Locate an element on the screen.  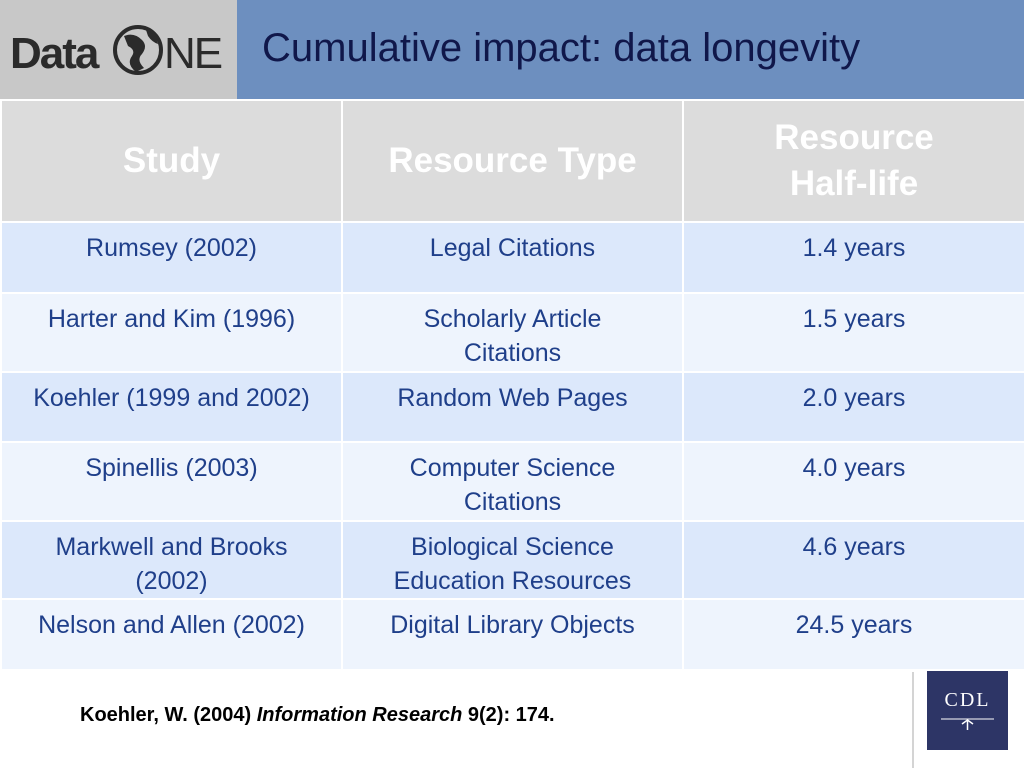
cell-half-life: 1.4 years is located at coordinates (853, 257).